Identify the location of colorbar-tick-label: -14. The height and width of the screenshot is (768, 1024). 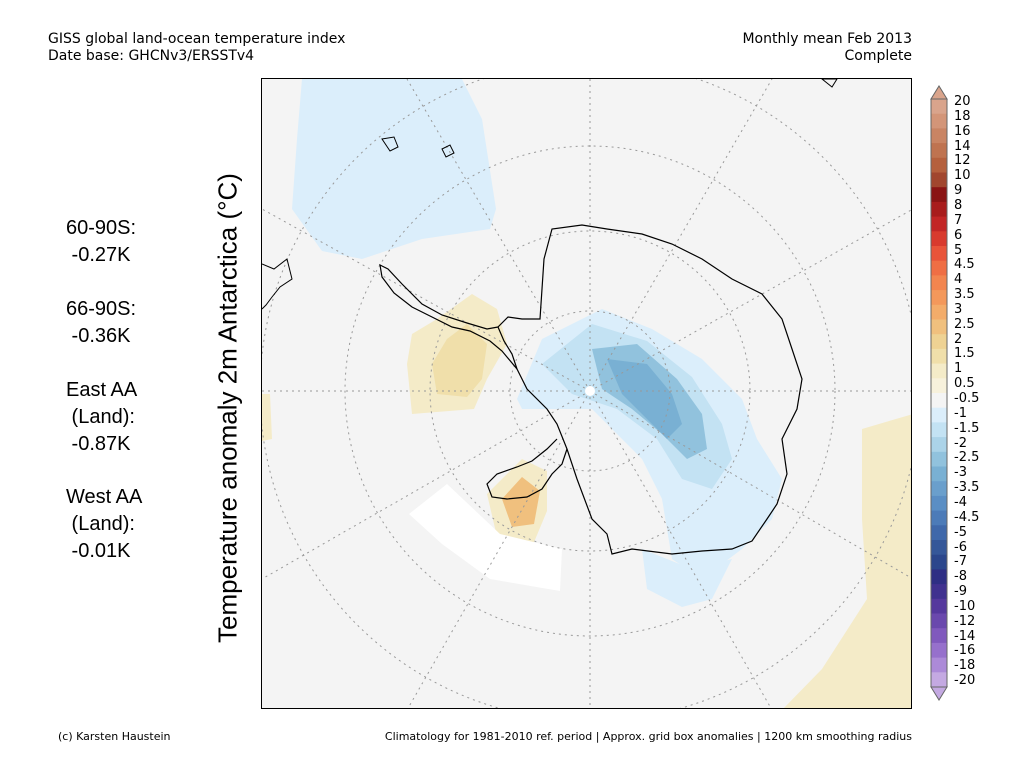
(965, 636).